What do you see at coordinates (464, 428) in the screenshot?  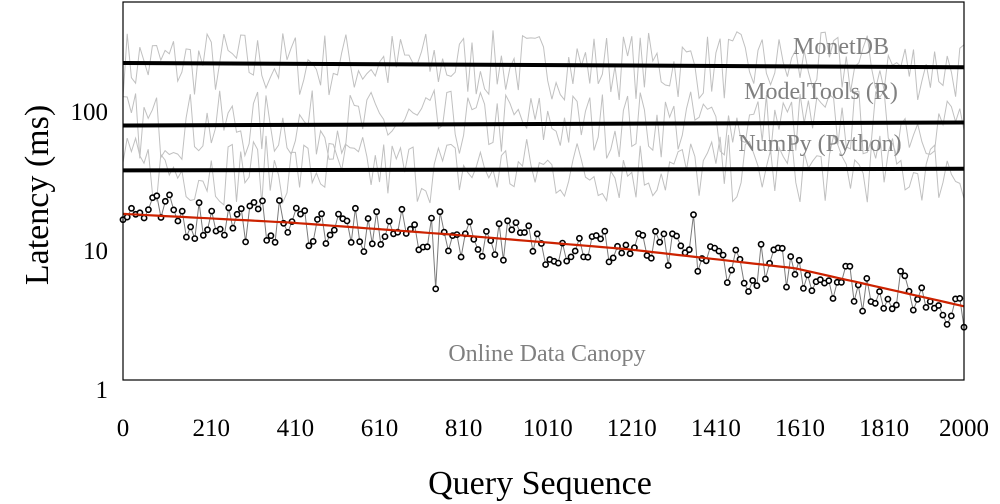 I see `x-tick-label: 810` at bounding box center [464, 428].